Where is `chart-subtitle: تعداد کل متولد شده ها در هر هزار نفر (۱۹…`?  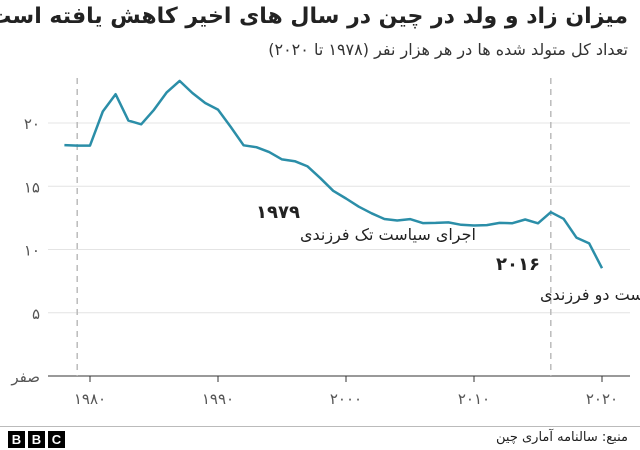
chart-subtitle: تعداد کل متولد شده ها در هر هزار نفر (۱۹… is located at coordinates (448, 49).